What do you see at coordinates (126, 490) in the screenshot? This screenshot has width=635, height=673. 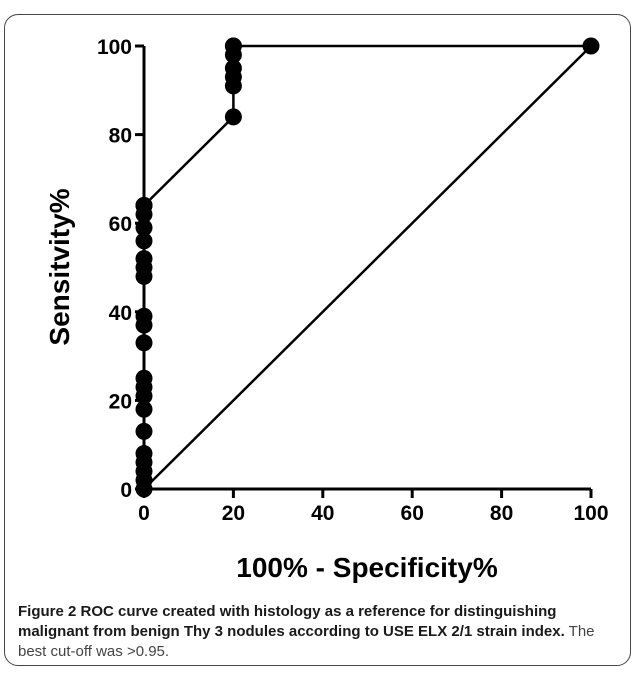 I see `y-tick-label: 0` at bounding box center [126, 490].